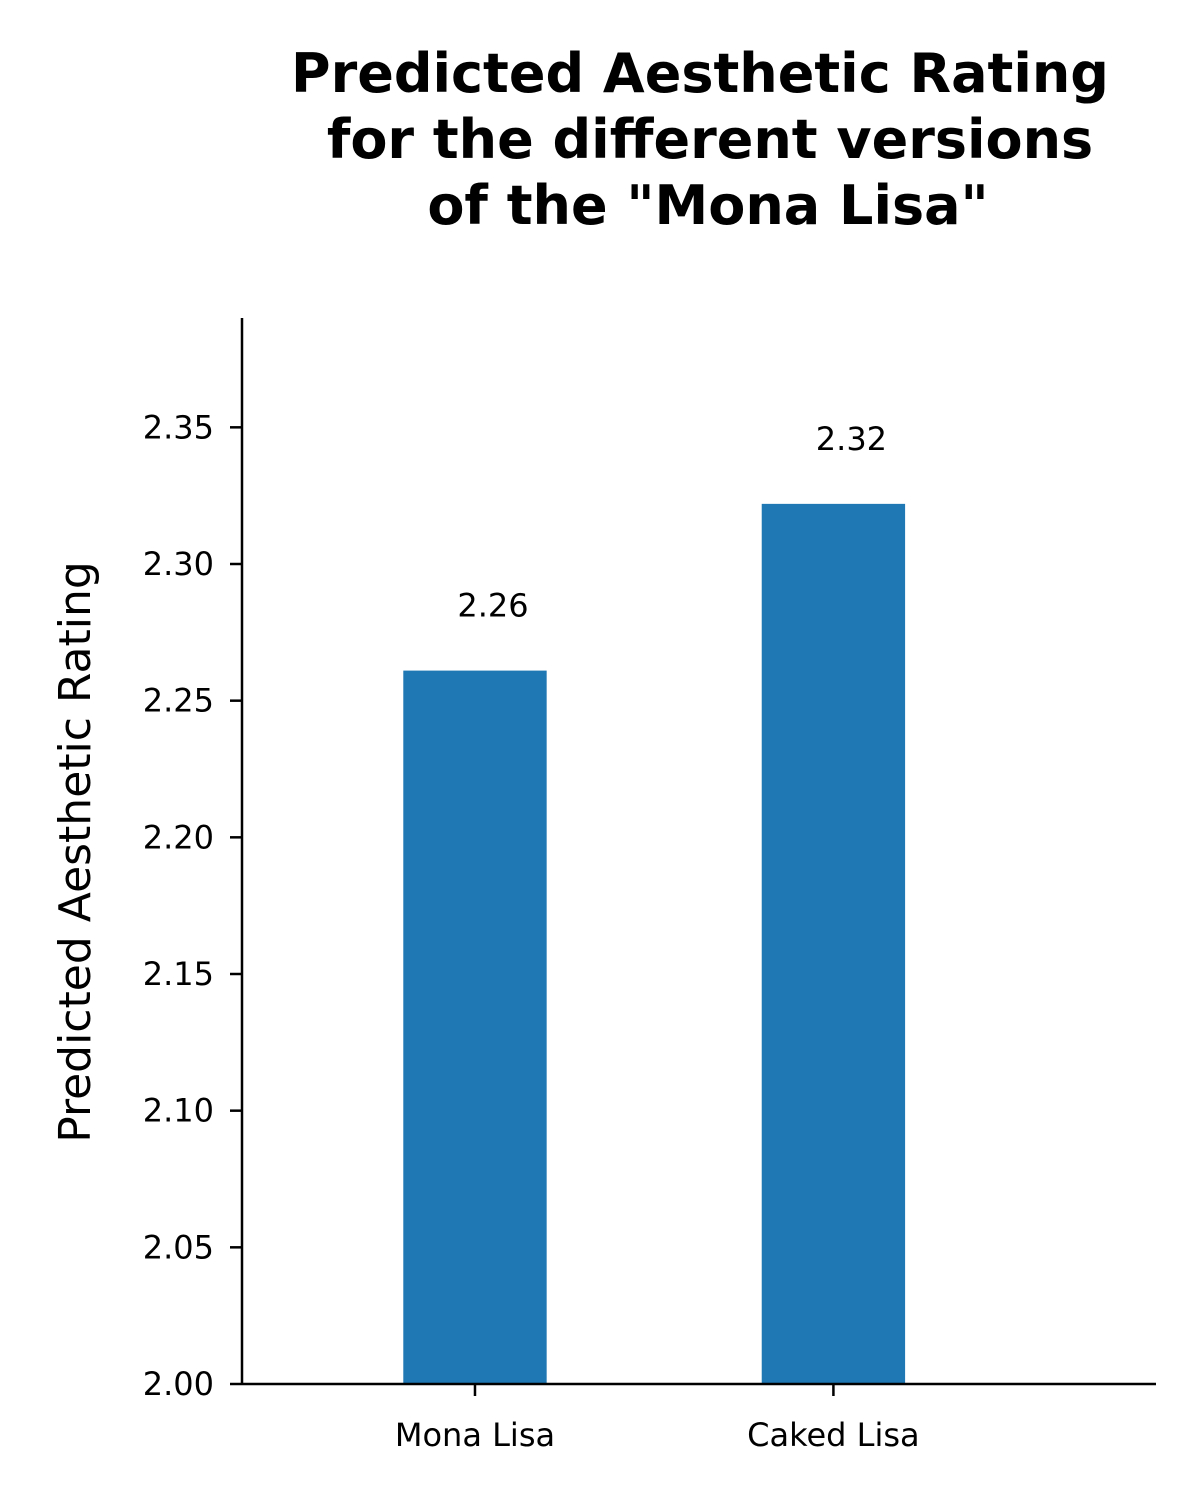 This screenshot has height=1500, width=1200. Describe the element at coordinates (707, 205) in the screenshot. I see `chart-title-line-3: of the "Mona Lisa"` at that location.